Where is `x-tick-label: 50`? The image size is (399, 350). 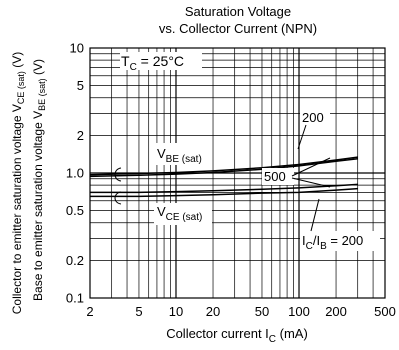
x-tick-label: 50 is located at coordinates (262, 311).